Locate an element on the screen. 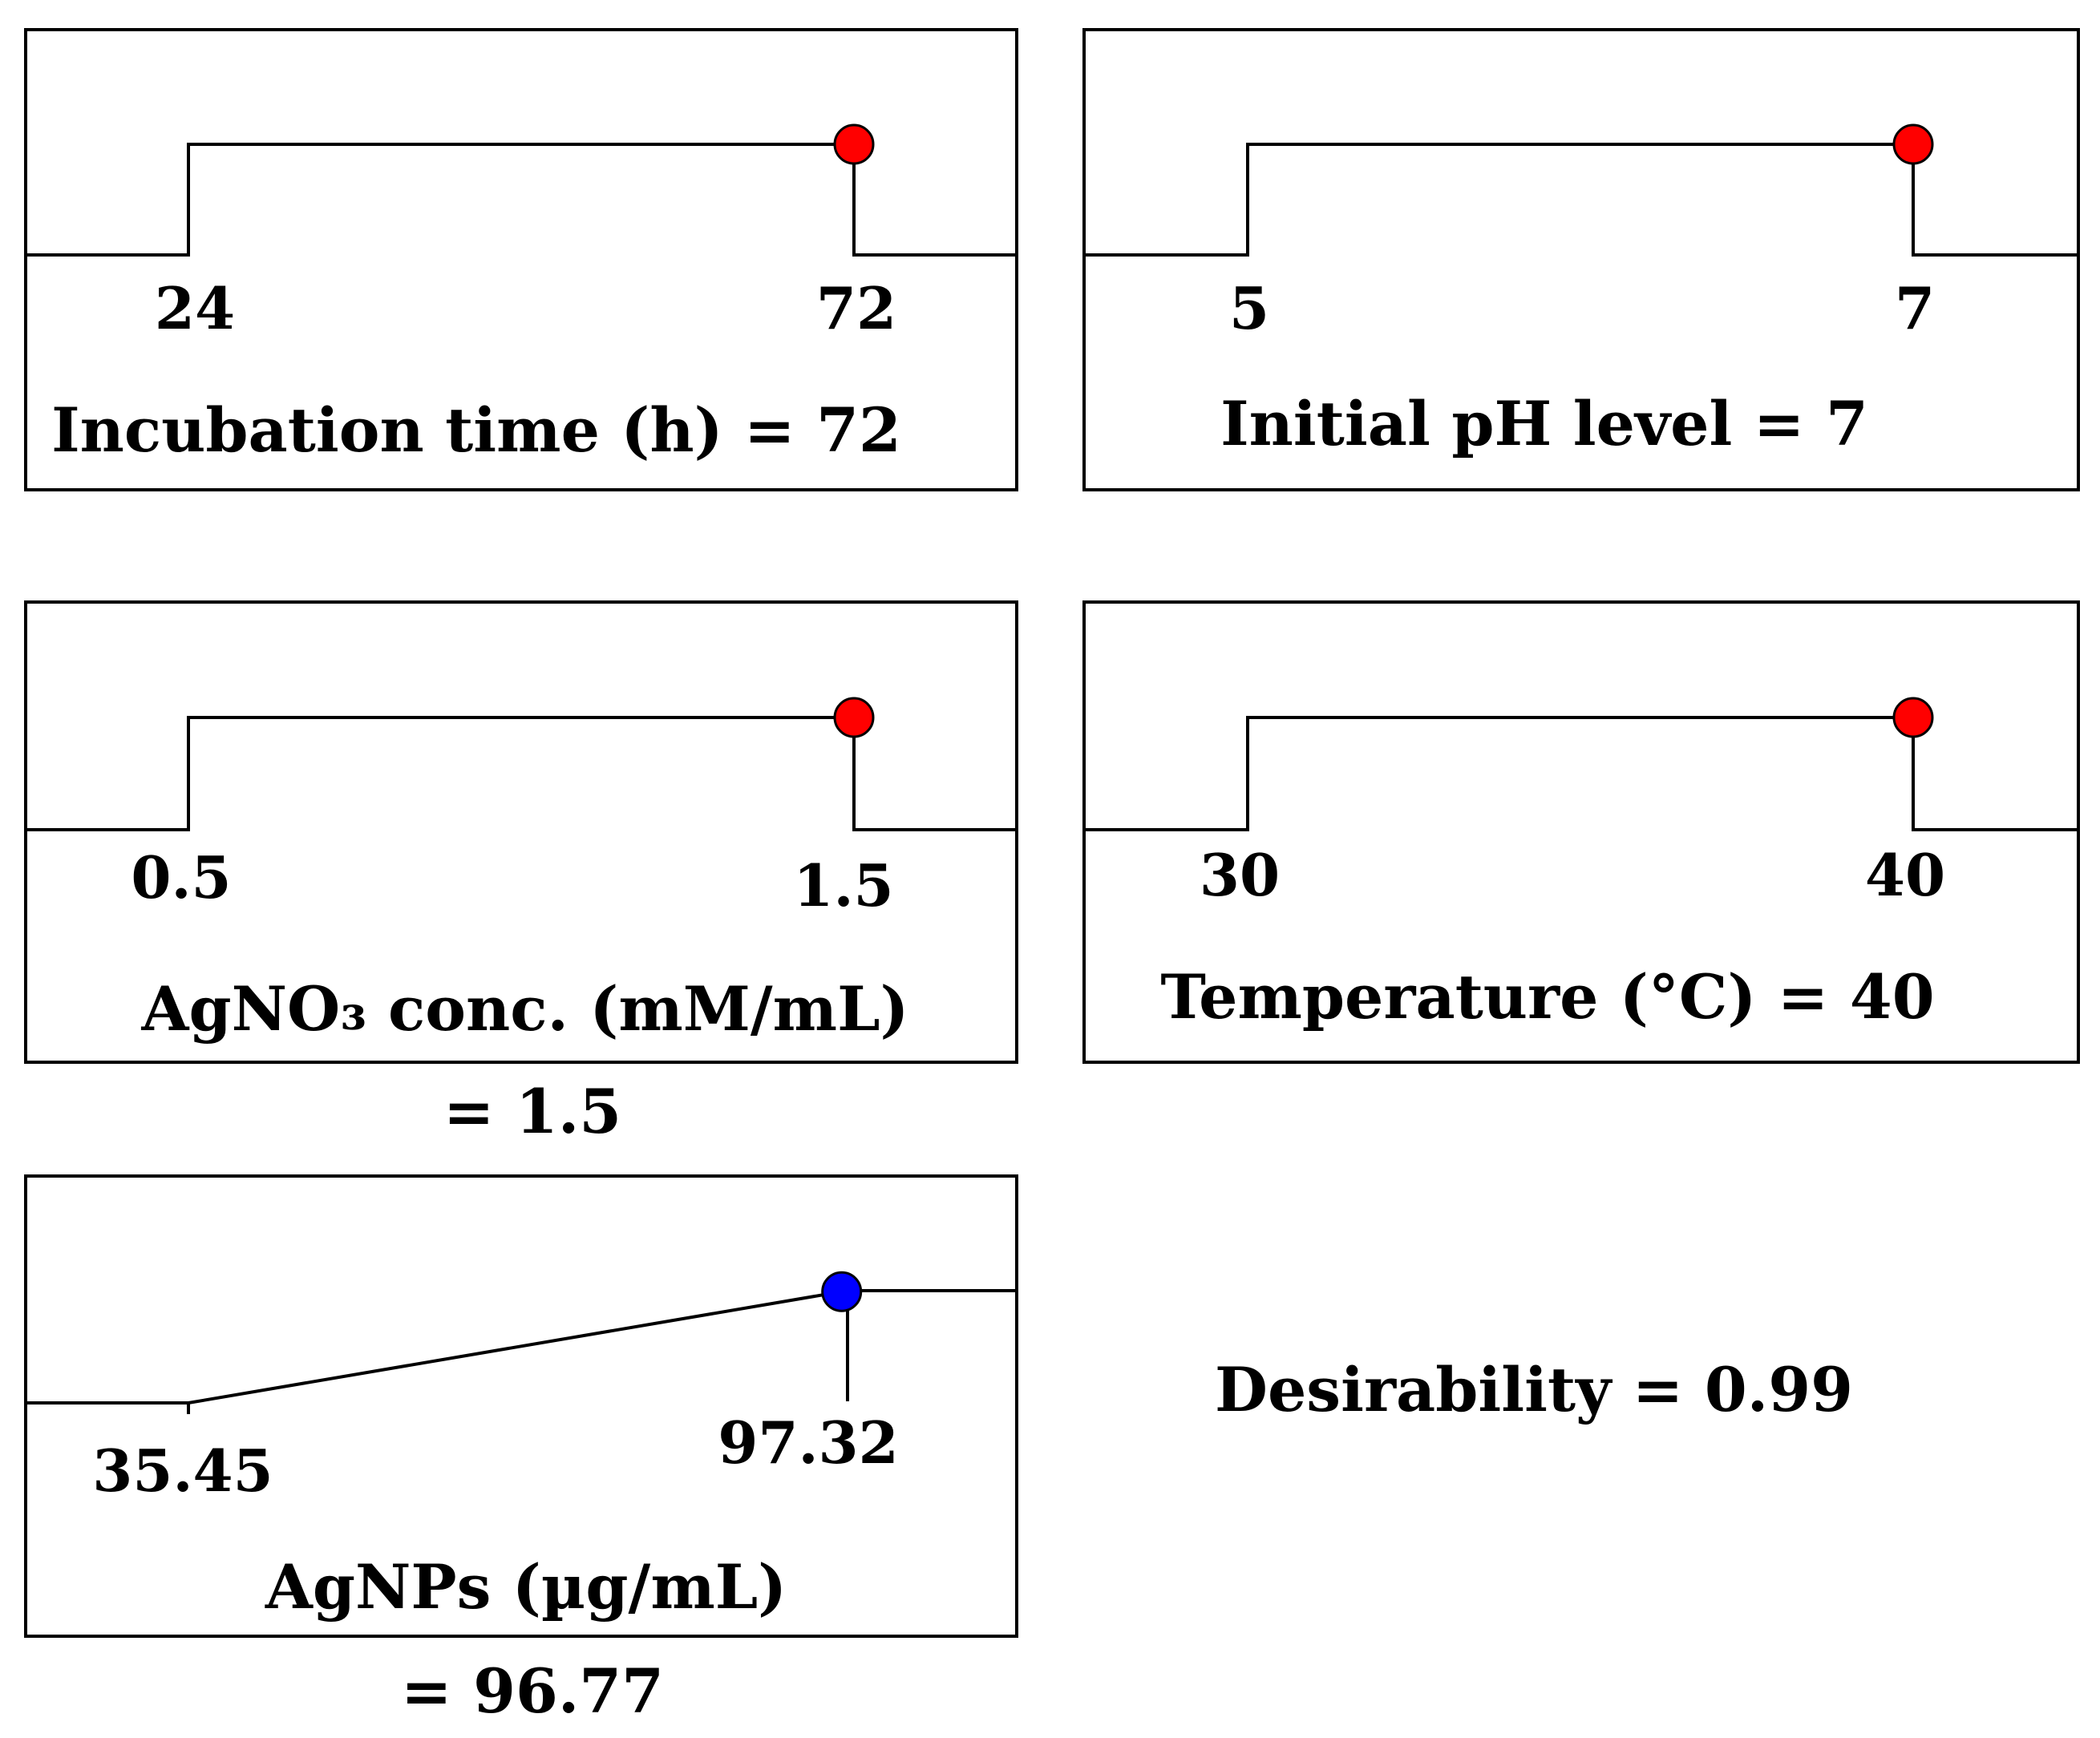  high-level-label: 40 is located at coordinates (1905, 875).